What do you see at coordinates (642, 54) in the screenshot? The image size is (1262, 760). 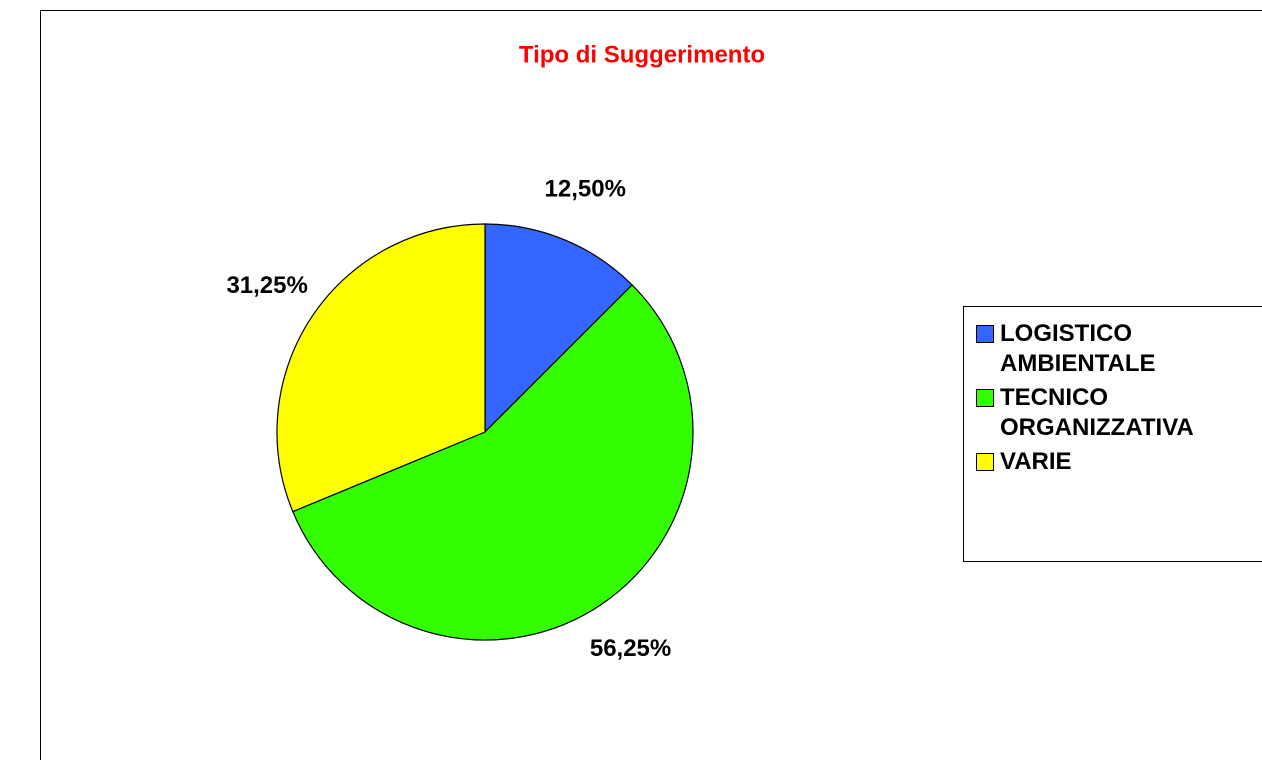 I see `chart-title: Tipo di Suggerimento` at bounding box center [642, 54].